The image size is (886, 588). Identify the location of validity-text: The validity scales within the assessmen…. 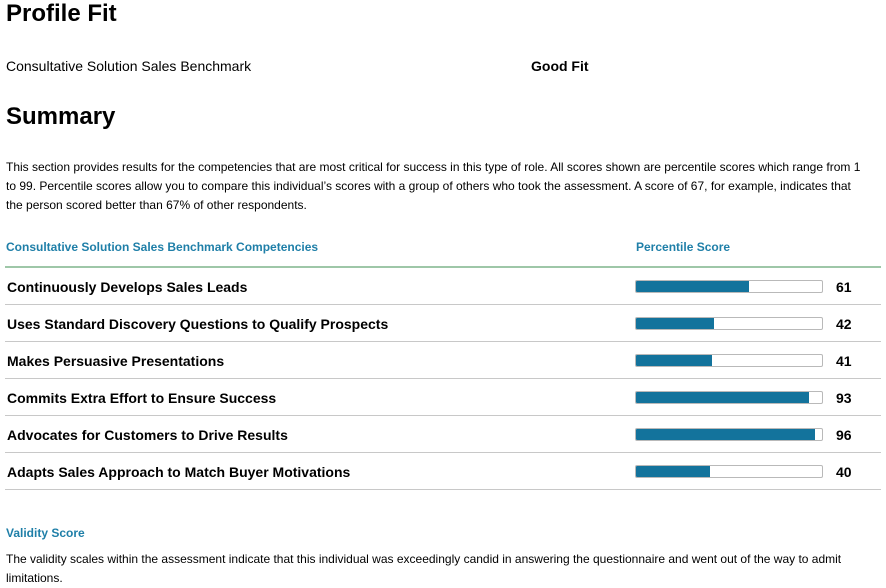
(424, 568).